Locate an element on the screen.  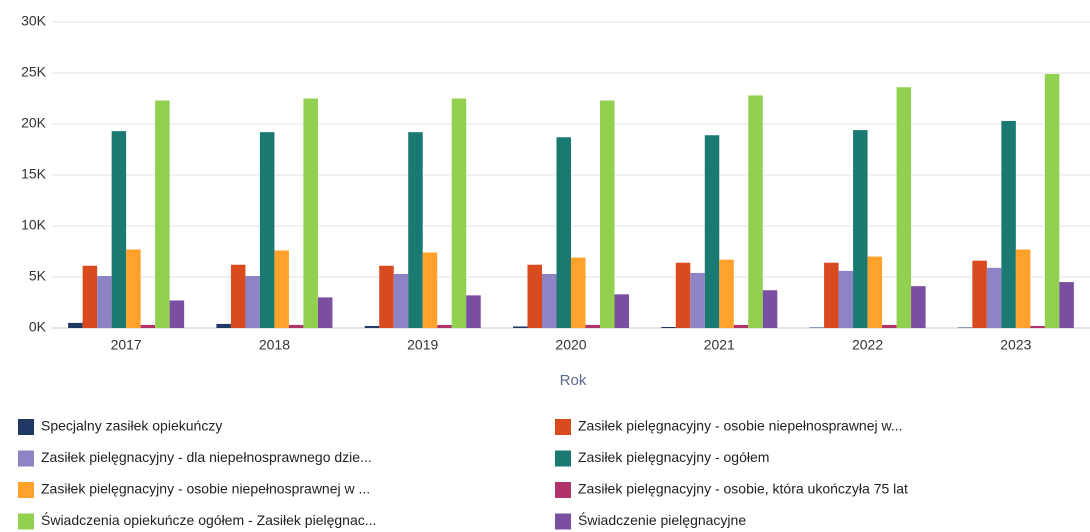
y-tick-label: 30K is located at coordinates (34, 21).